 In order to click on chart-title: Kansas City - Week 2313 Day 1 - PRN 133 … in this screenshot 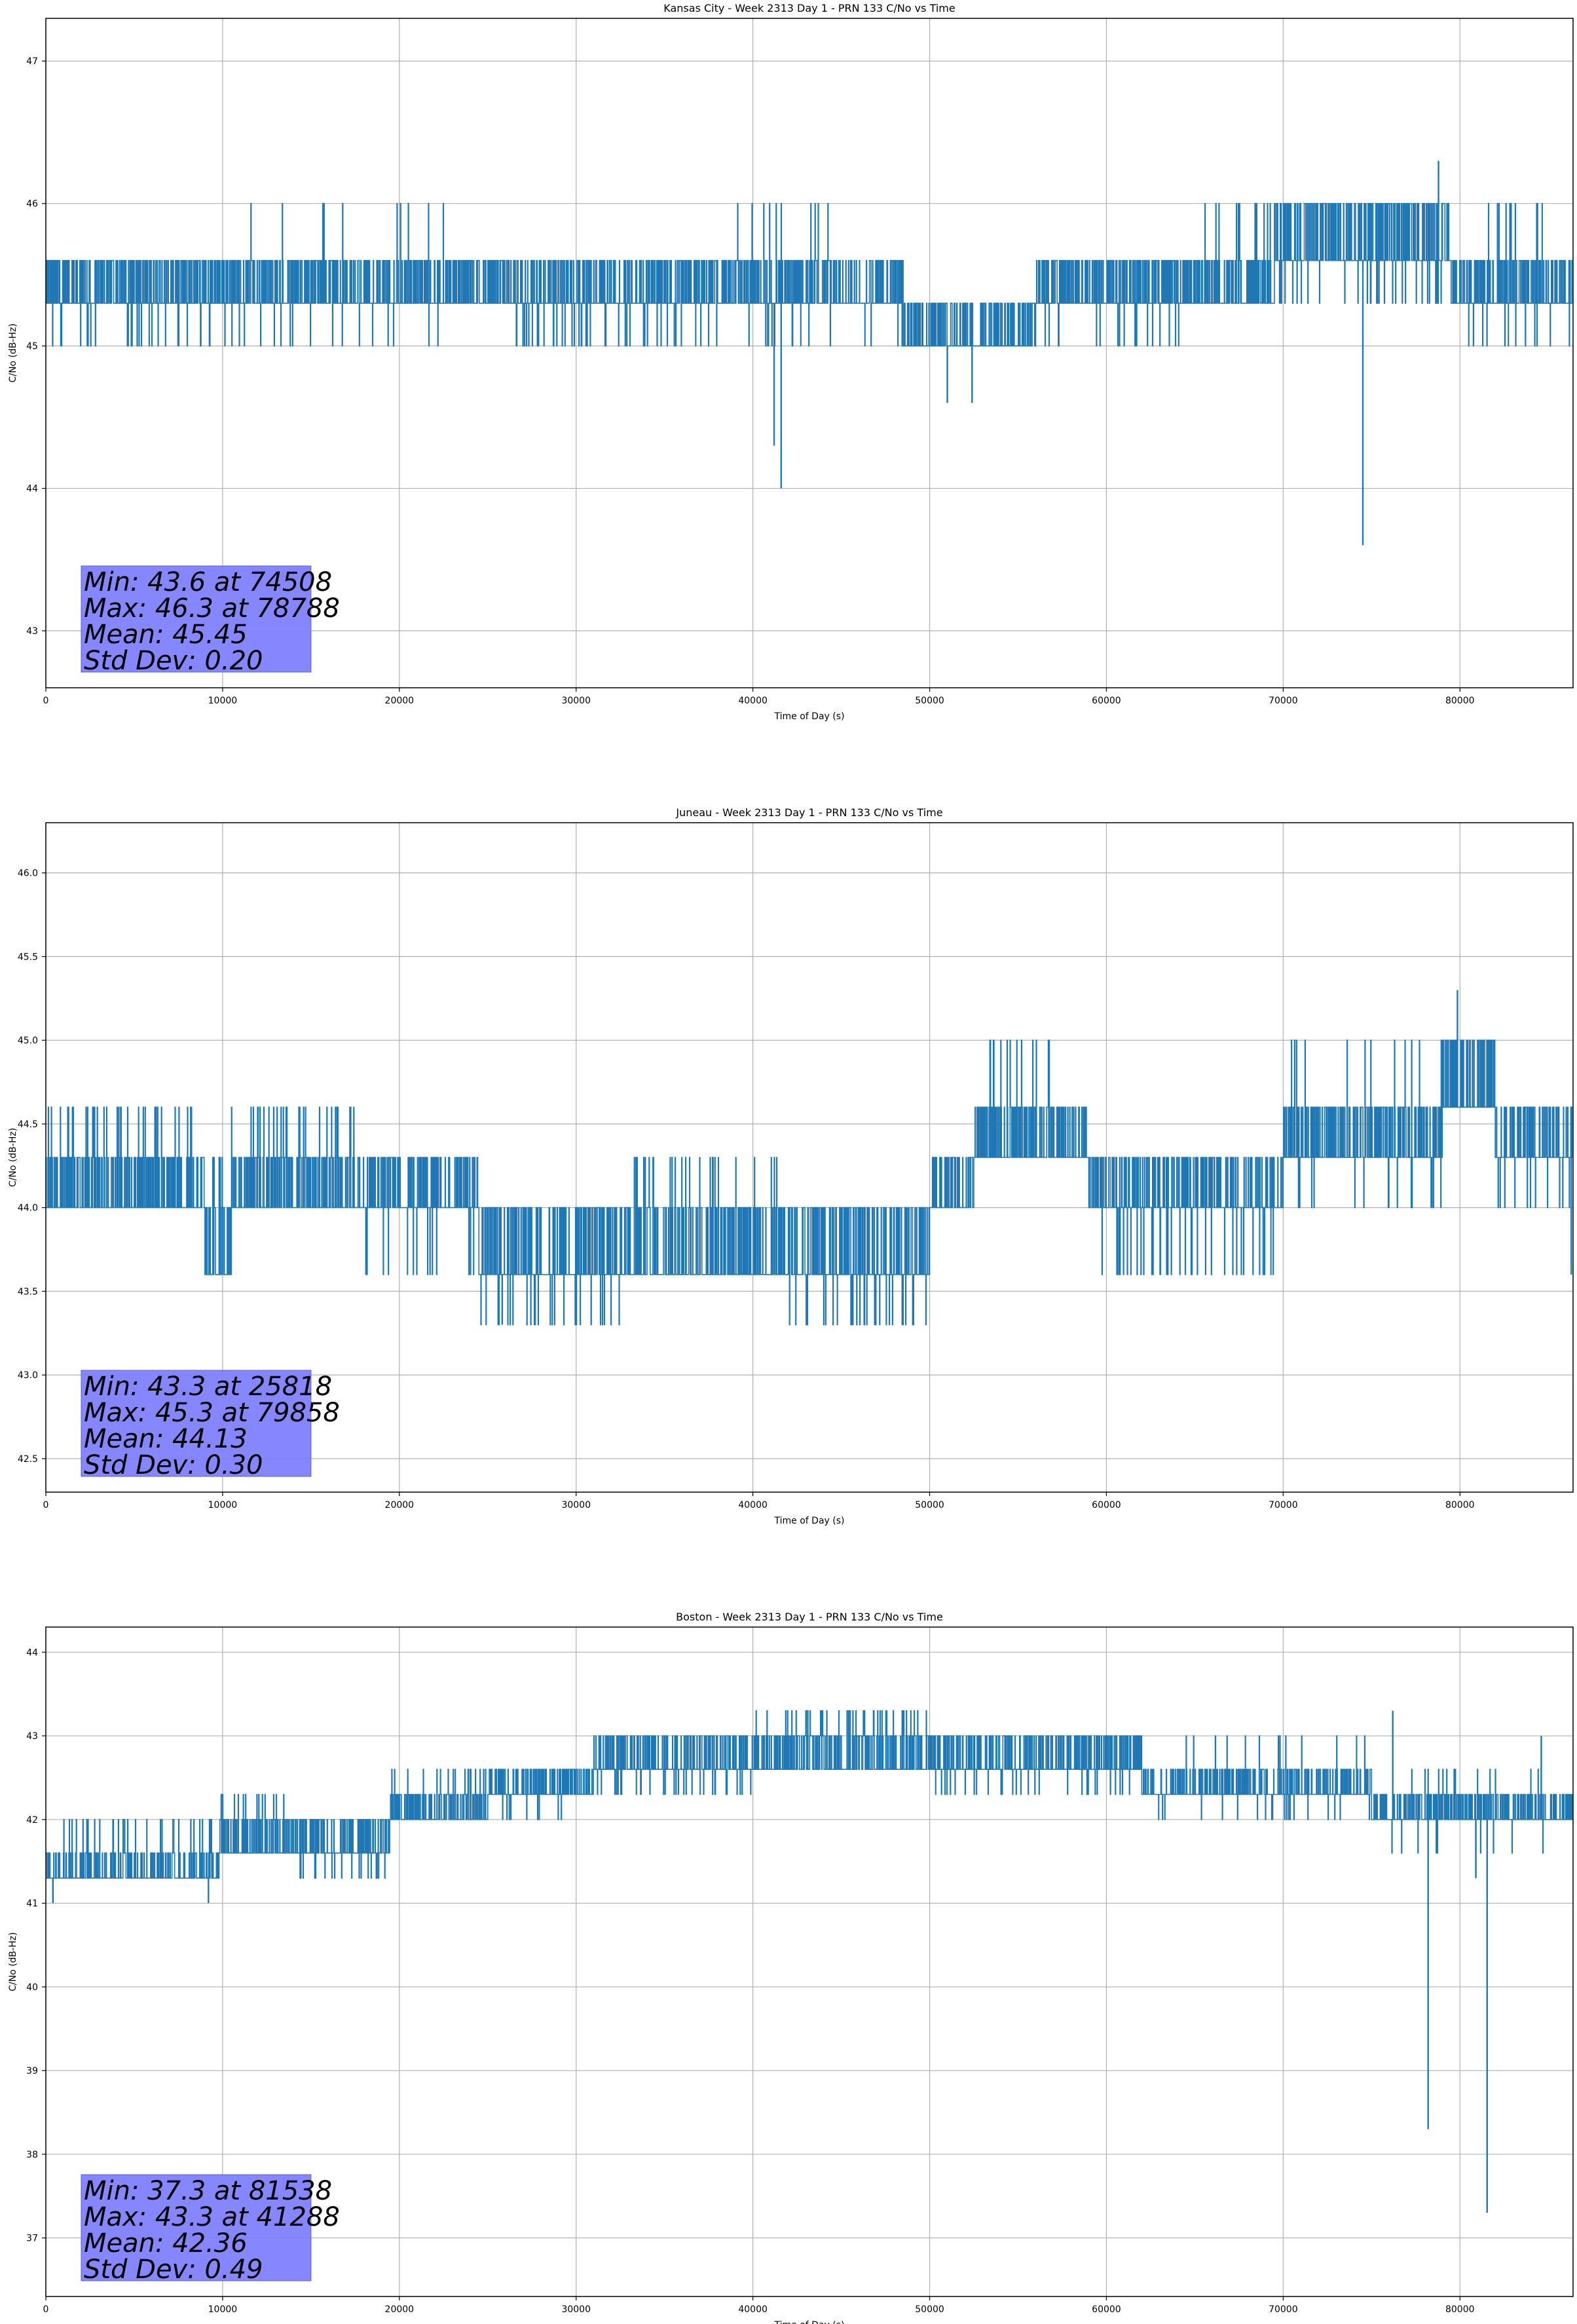, I will do `click(809, 8)`.